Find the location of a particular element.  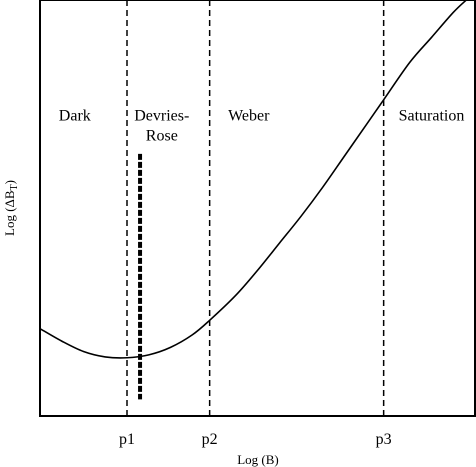

x-axis-label: Log (B) is located at coordinates (258, 459).